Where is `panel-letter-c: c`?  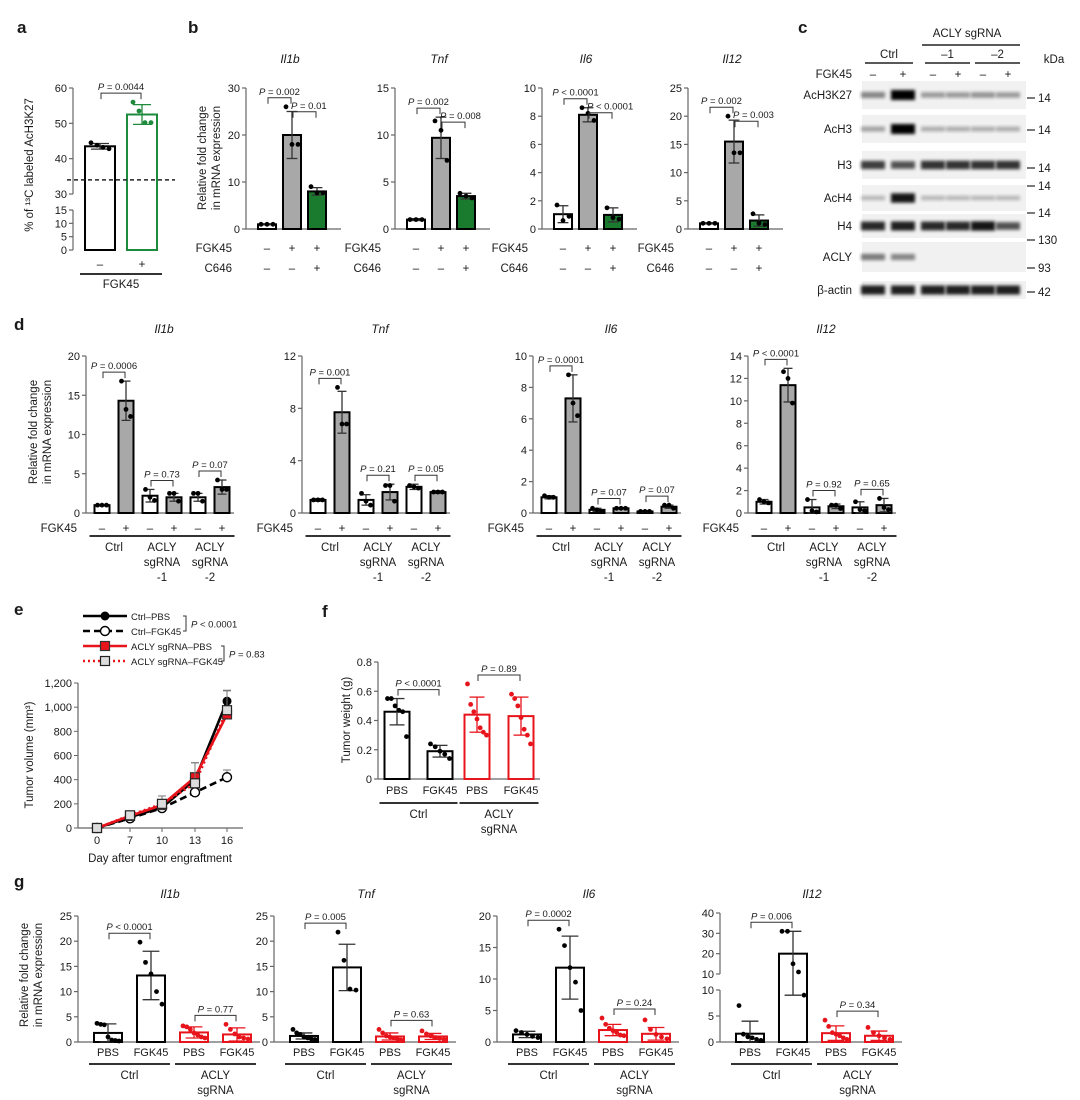
panel-letter-c: c is located at coordinates (802, 27).